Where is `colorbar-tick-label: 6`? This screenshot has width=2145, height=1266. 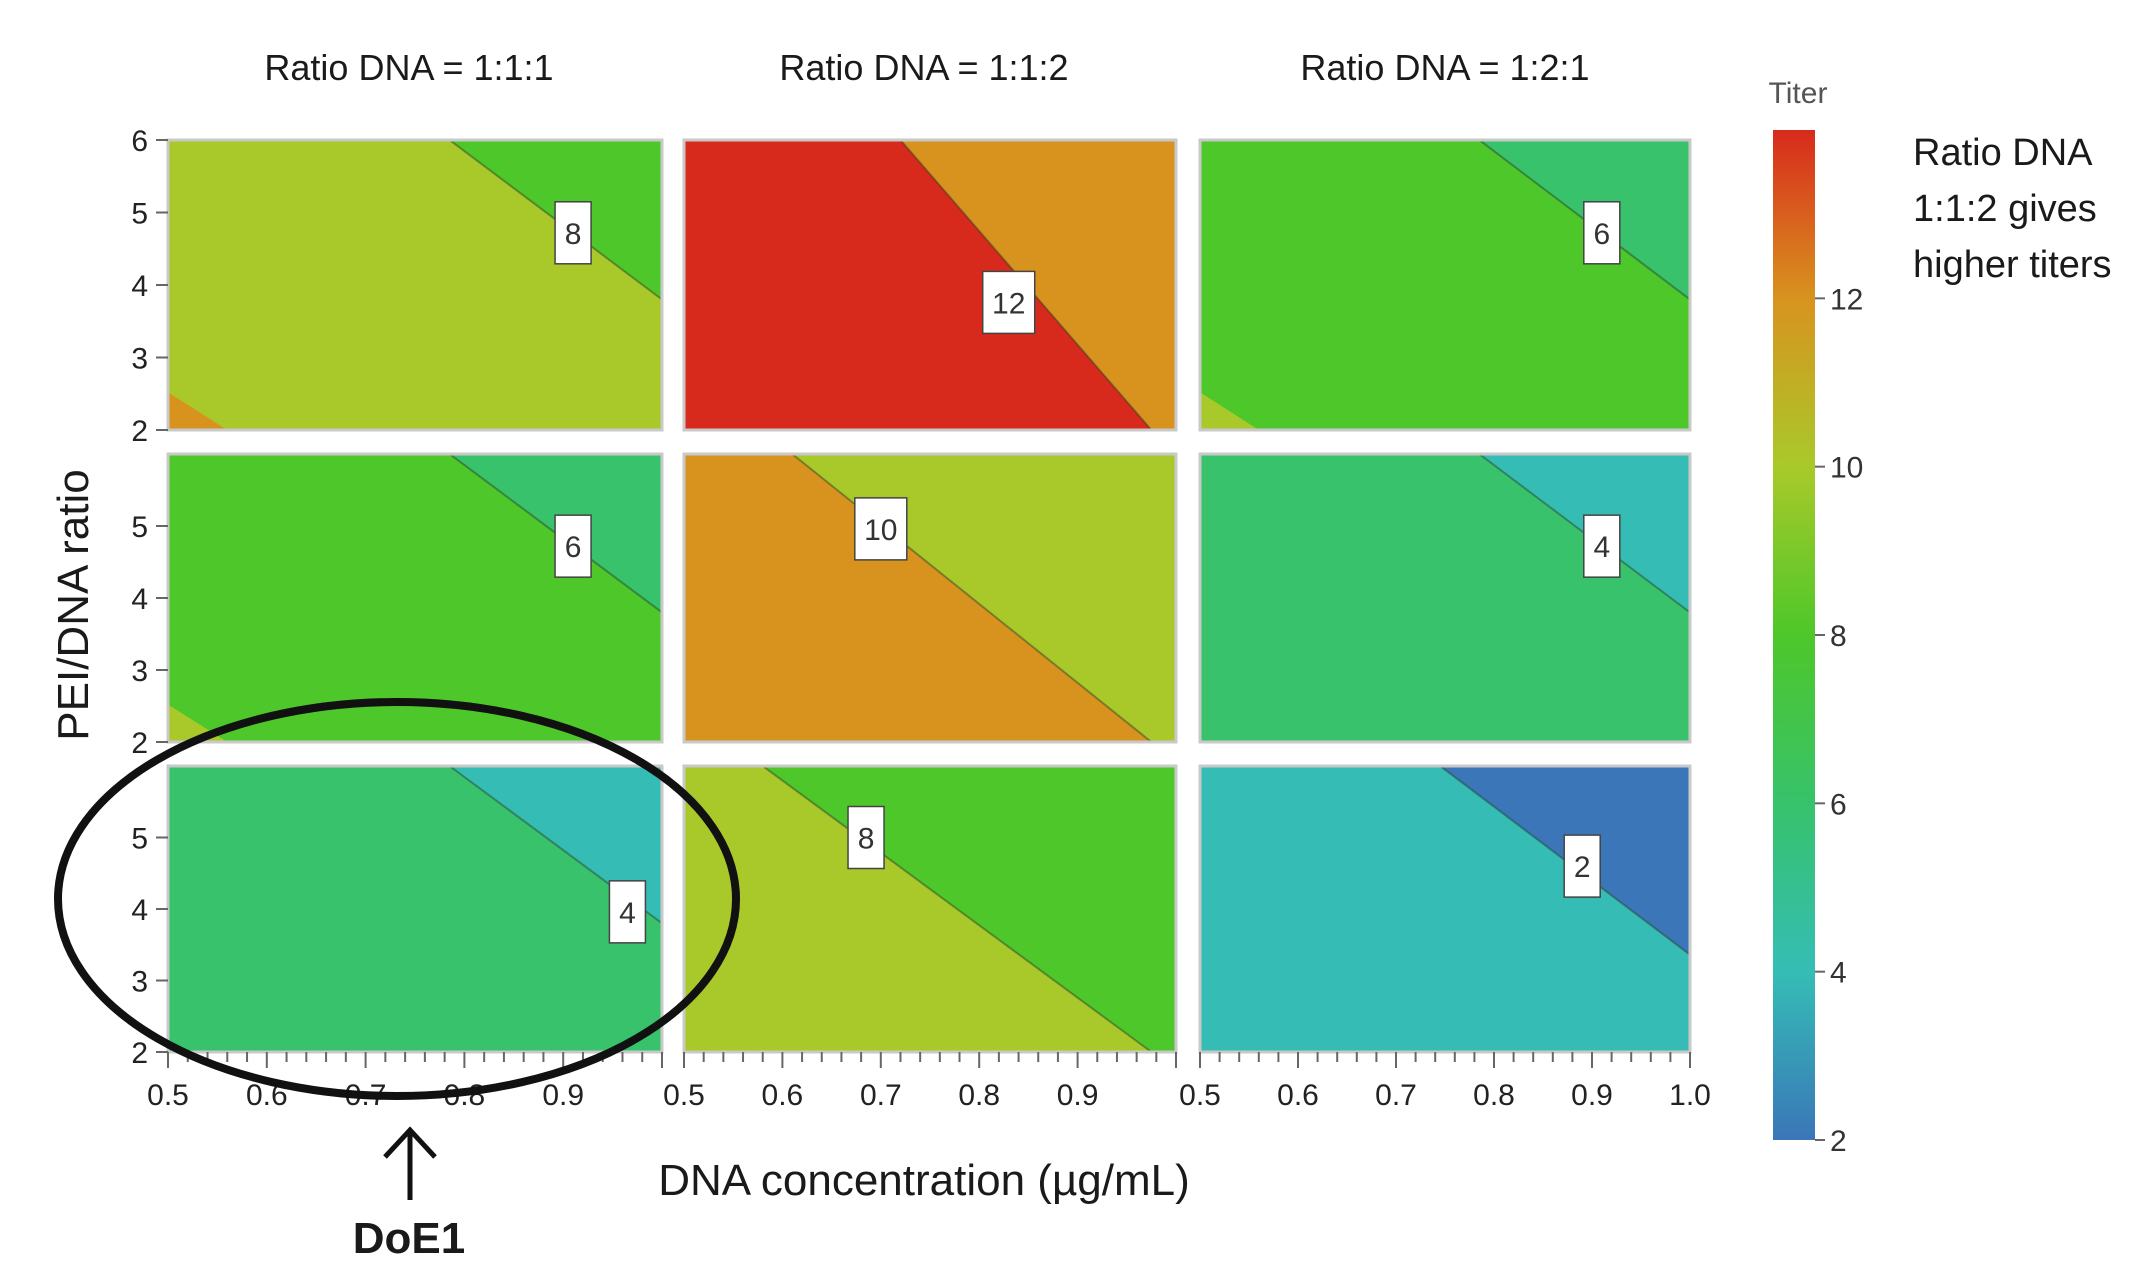
colorbar-tick-label: 6 is located at coordinates (1838, 804).